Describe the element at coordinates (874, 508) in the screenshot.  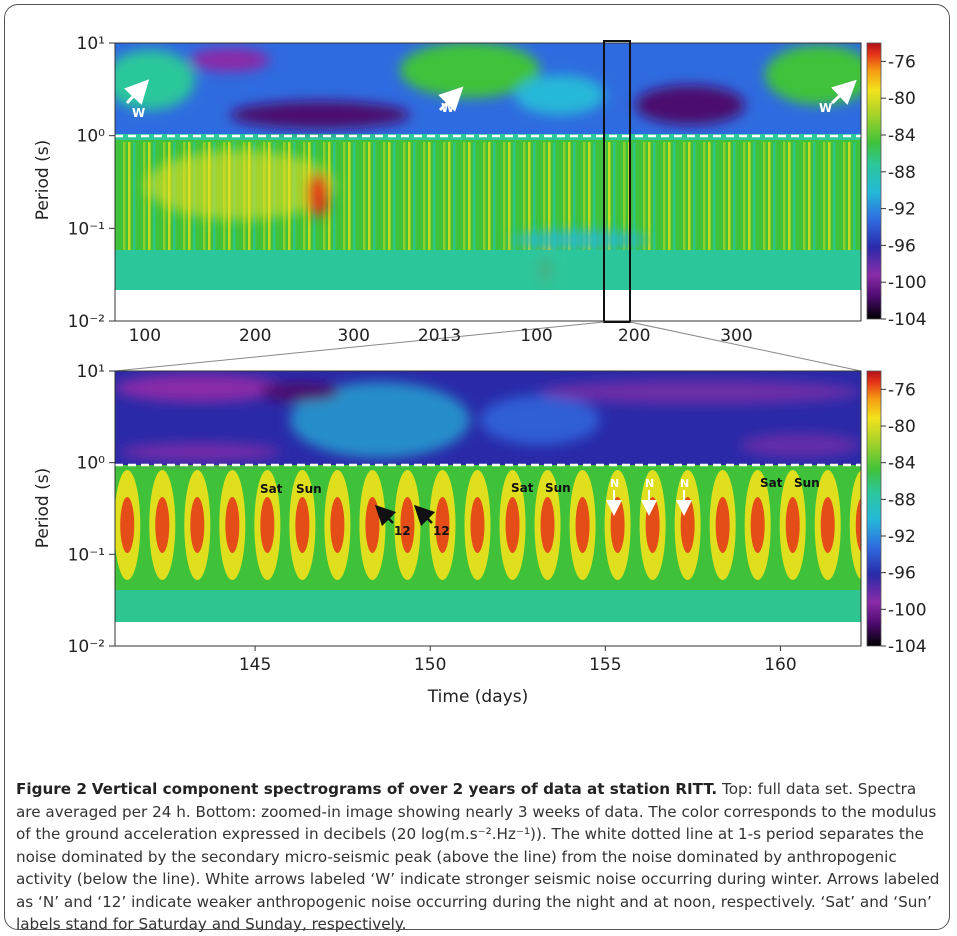
I see `bottom-colorbar` at that location.